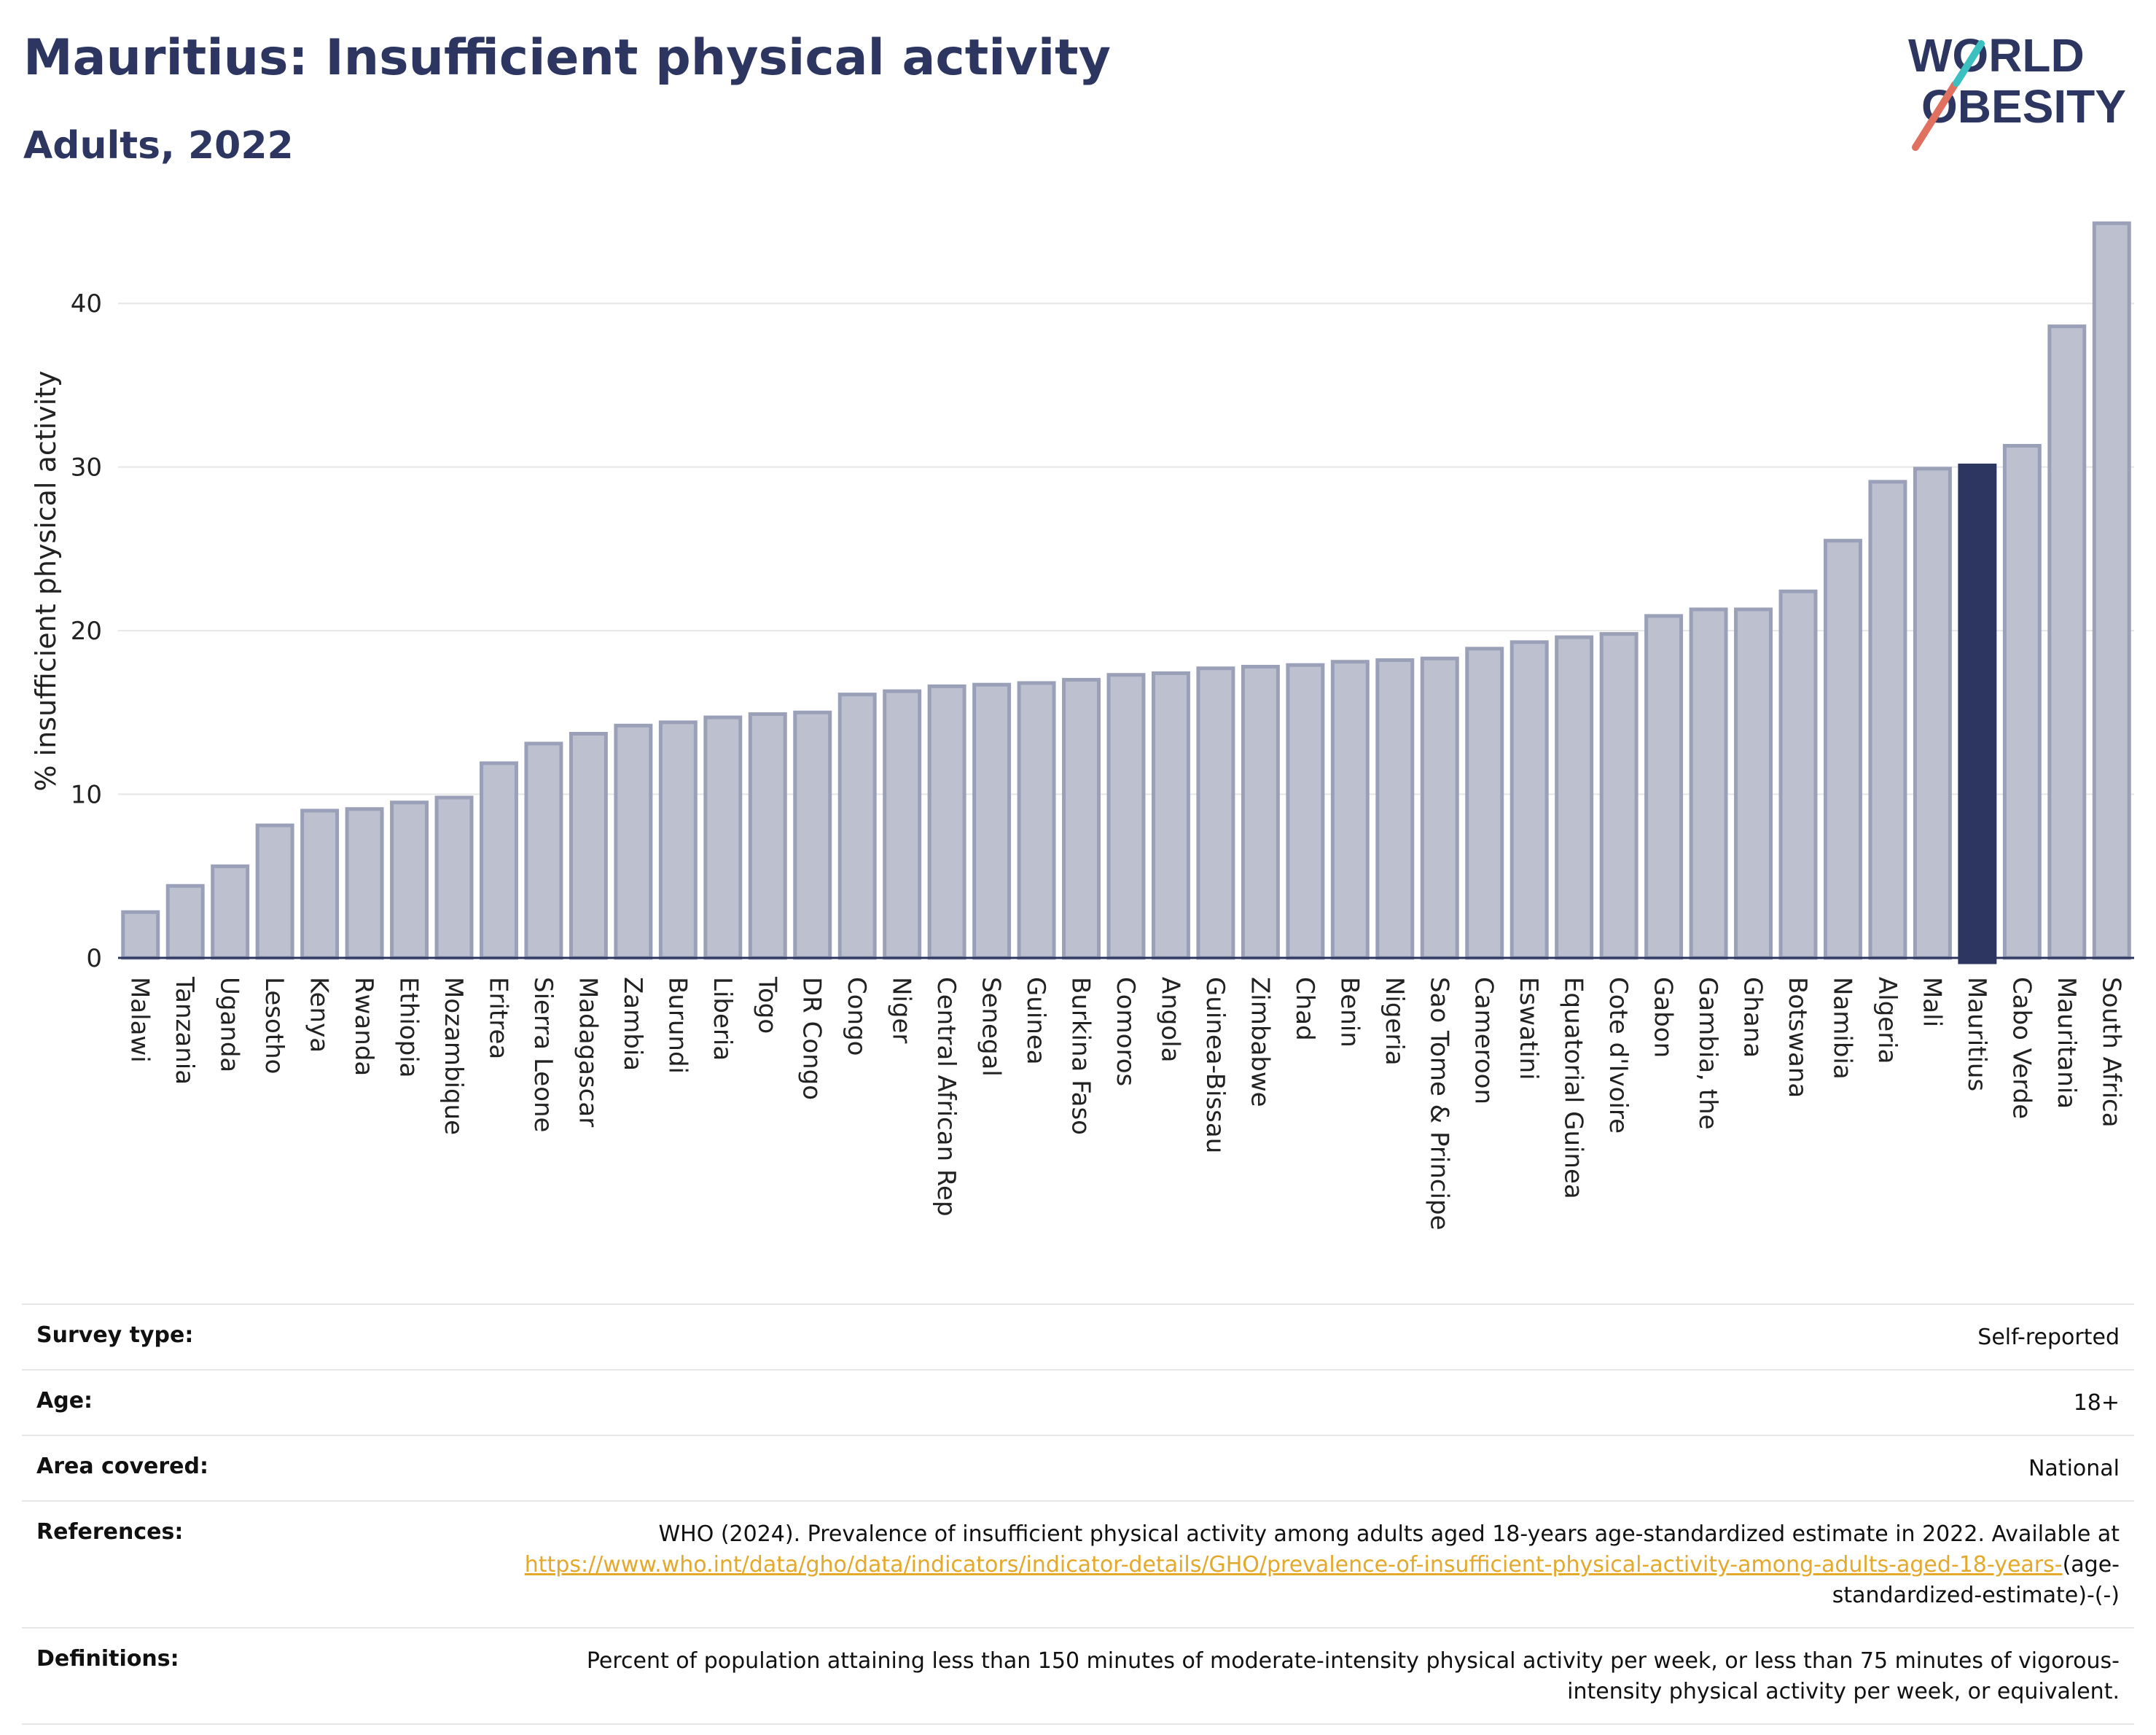 The image size is (2156, 1735). I want to click on logo-slash-teal, so click(1969, 63).